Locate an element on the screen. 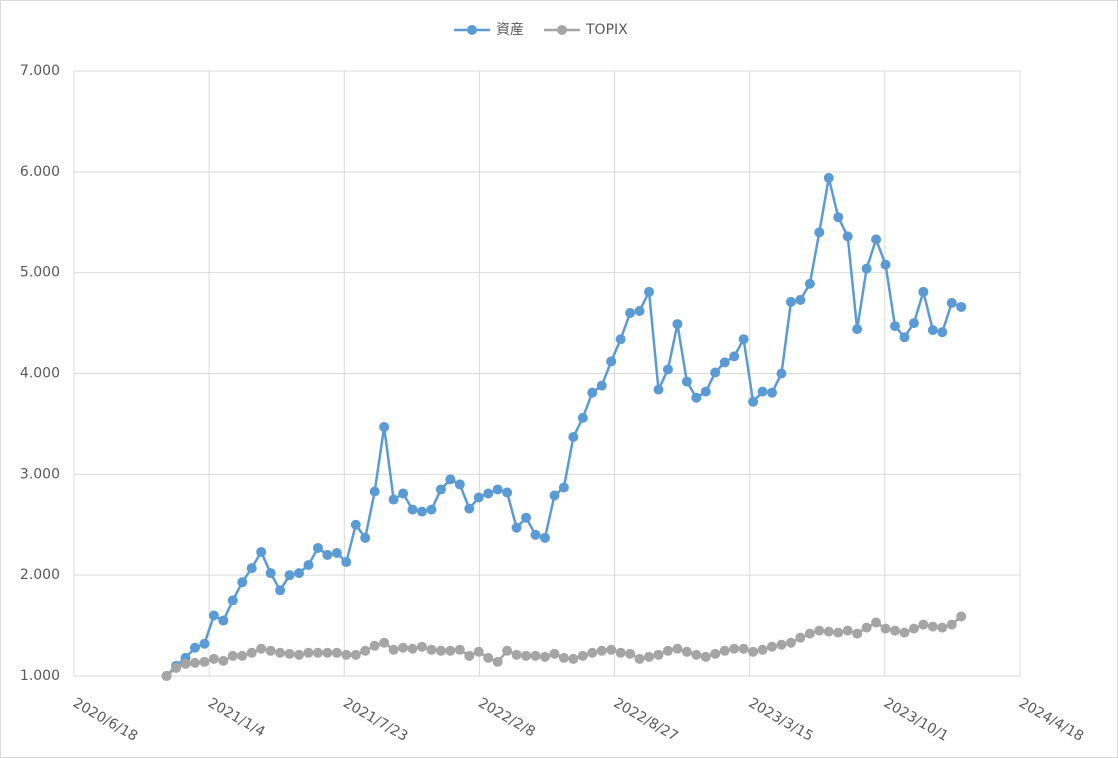  y-tick-label: 3.000 is located at coordinates (40, 474).